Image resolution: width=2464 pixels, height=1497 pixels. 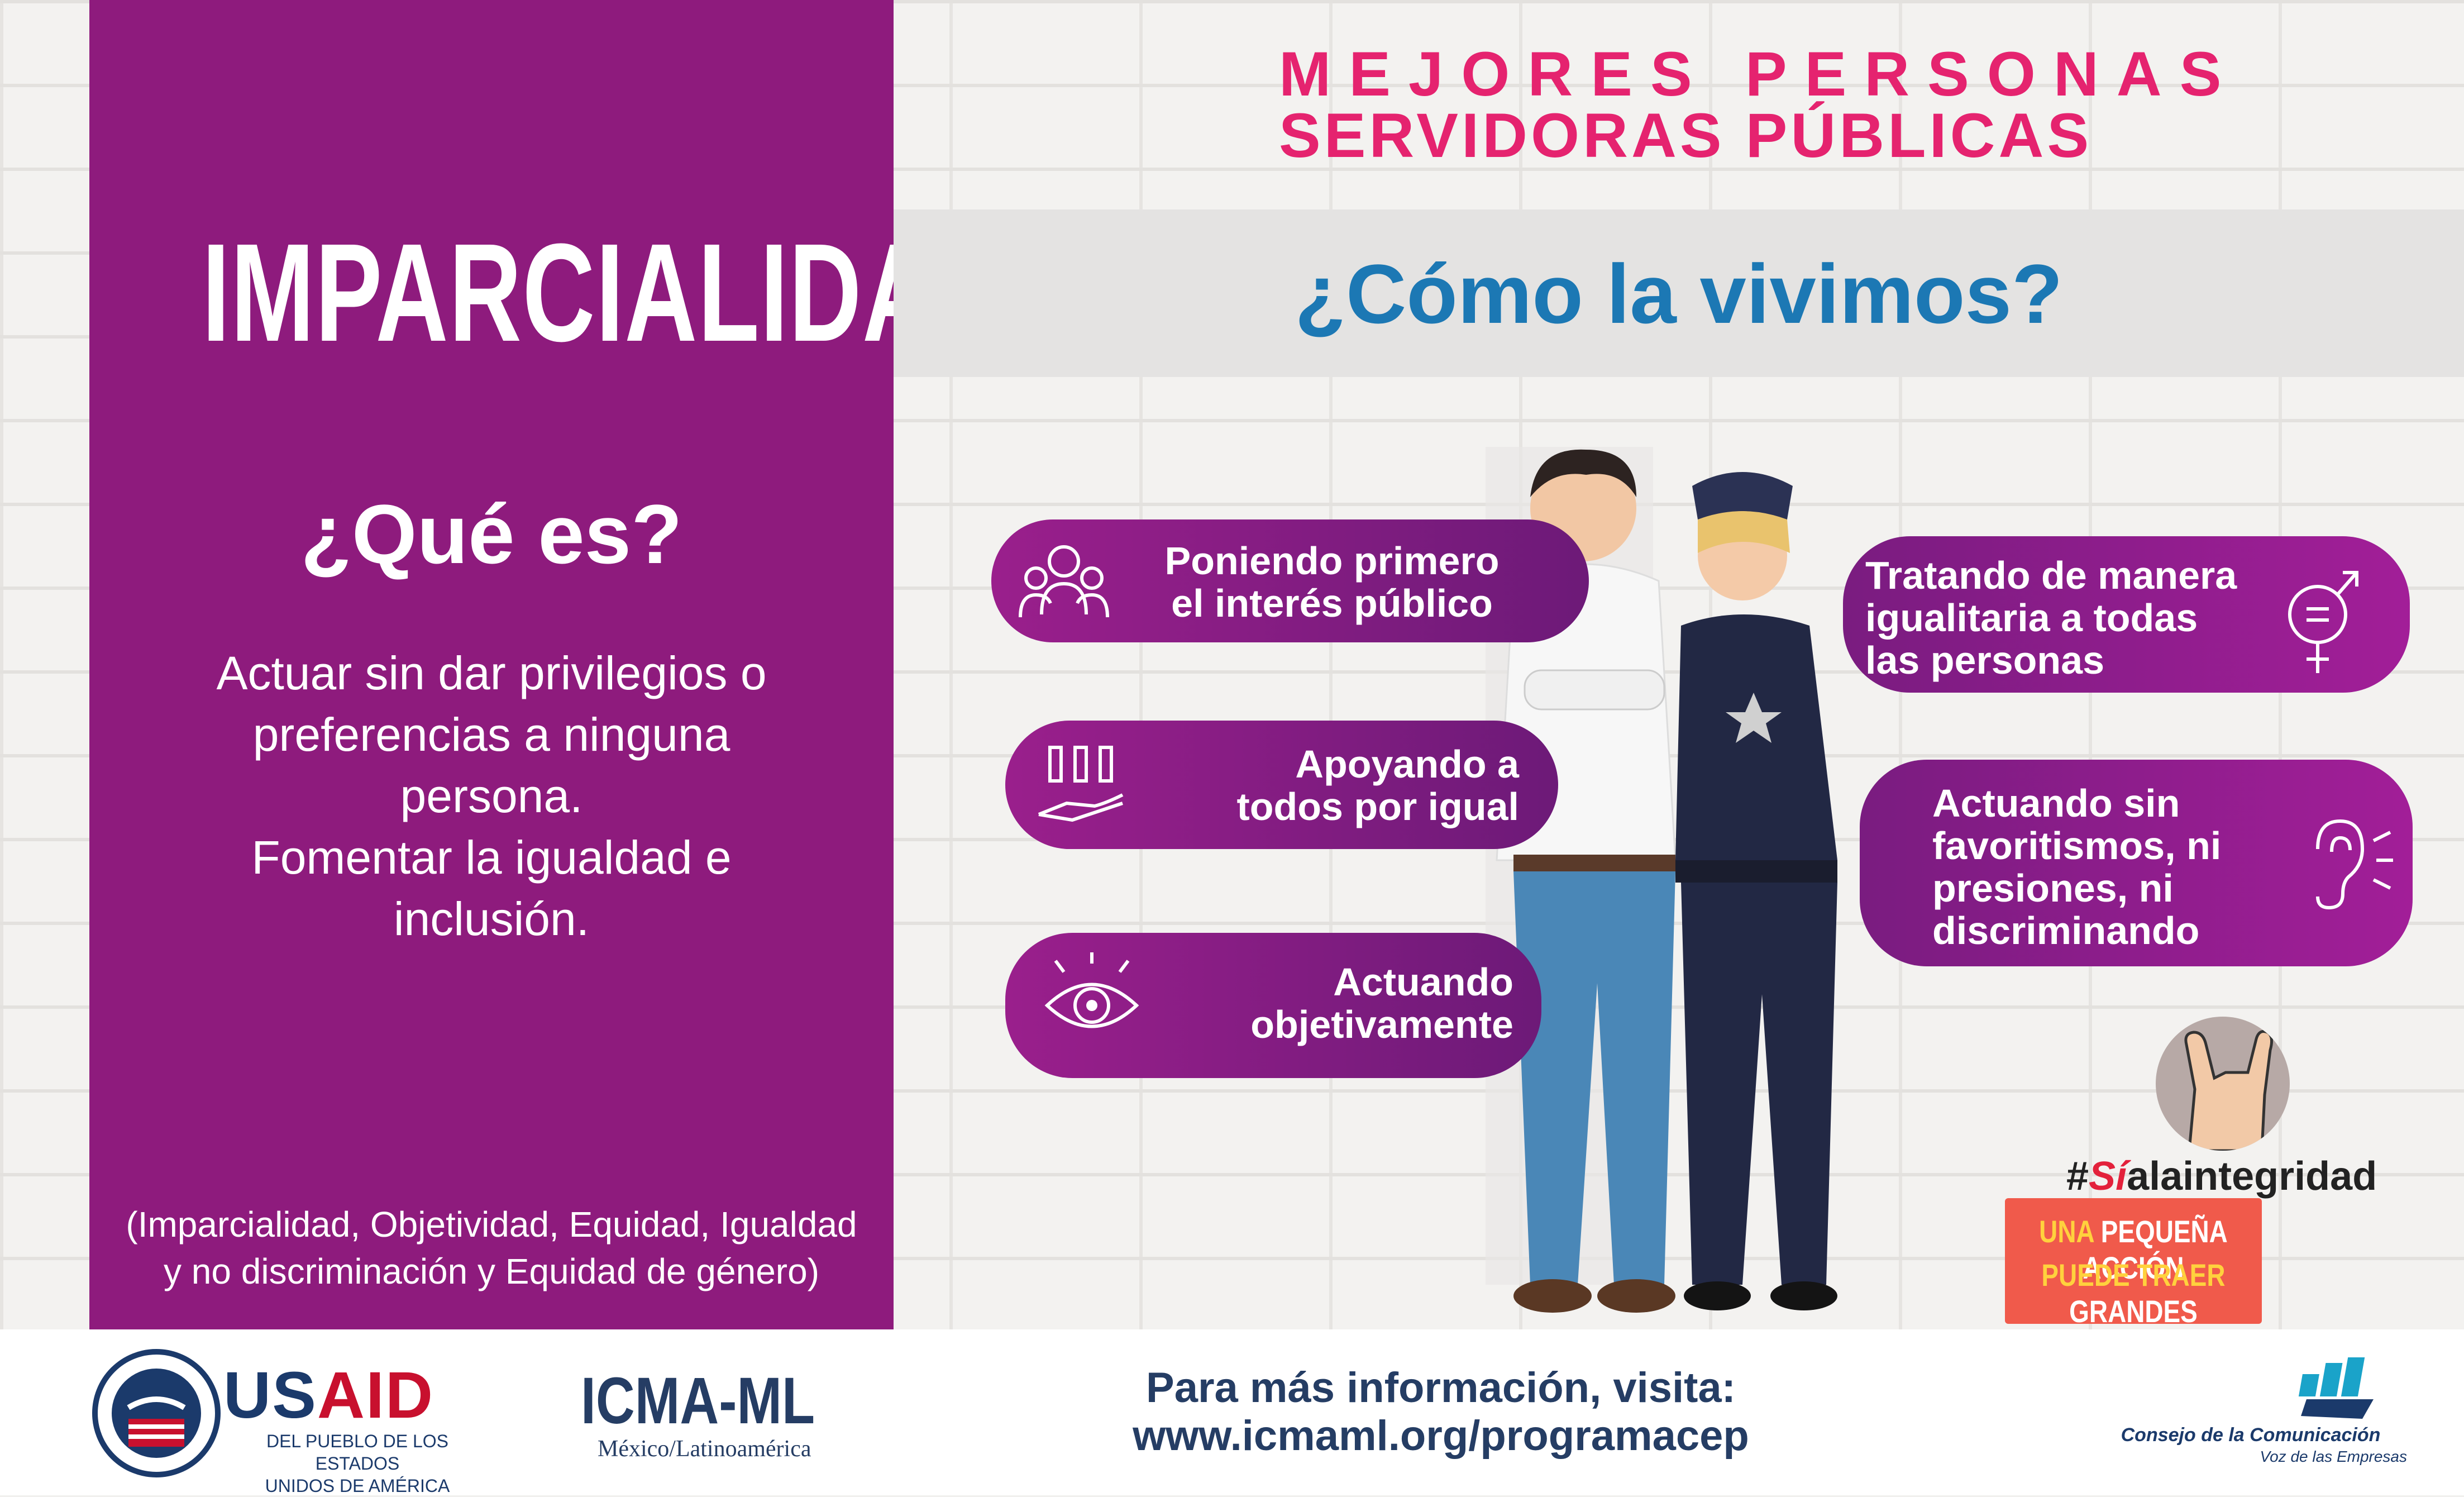 I want to click on definition-line: preferencias a ninguna, so click(x=491, y=734).